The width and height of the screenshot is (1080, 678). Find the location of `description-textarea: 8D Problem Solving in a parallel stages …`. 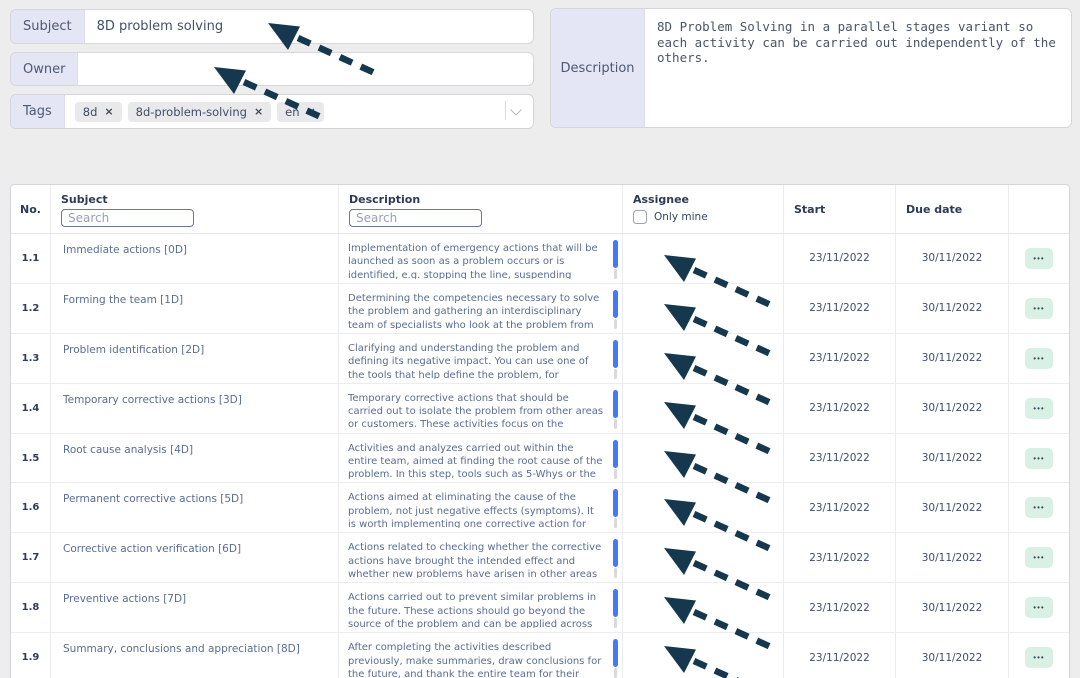

description-textarea: 8D Problem Solving in a parallel stages … is located at coordinates (856, 42).